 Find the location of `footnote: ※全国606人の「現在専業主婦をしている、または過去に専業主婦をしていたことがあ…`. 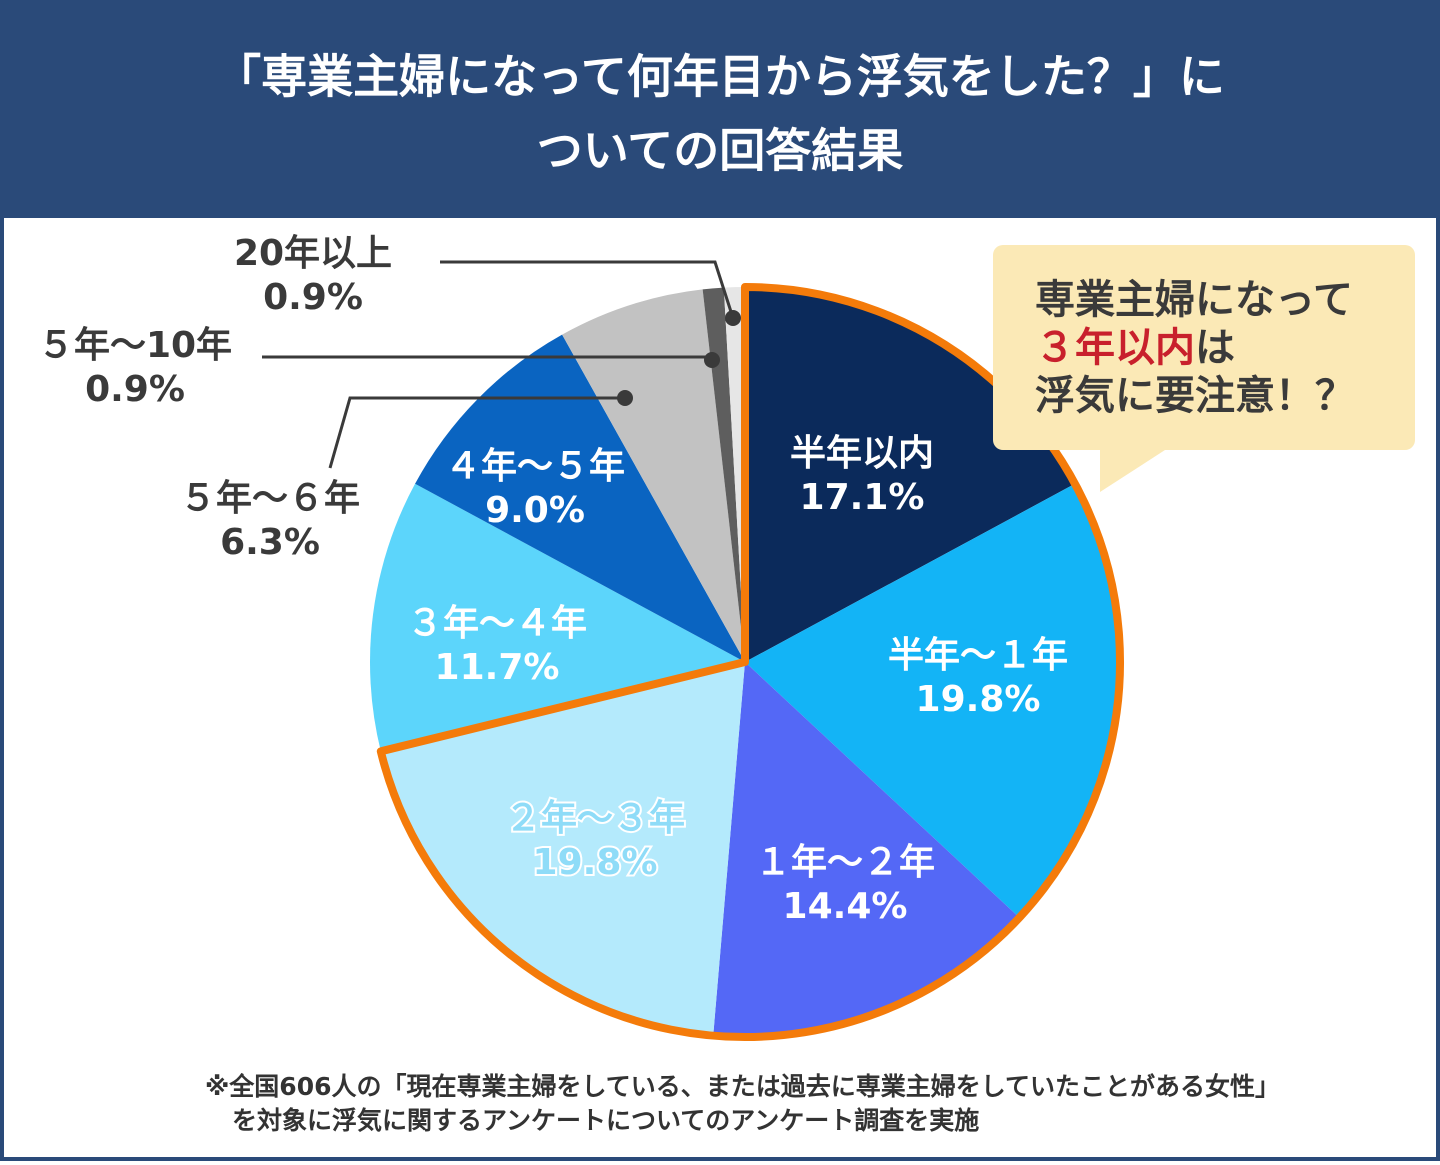

footnote: ※全国606人の「現在専業主婦をしている、または過去に専業主婦をしていたことがあ… is located at coordinates (742, 1086).